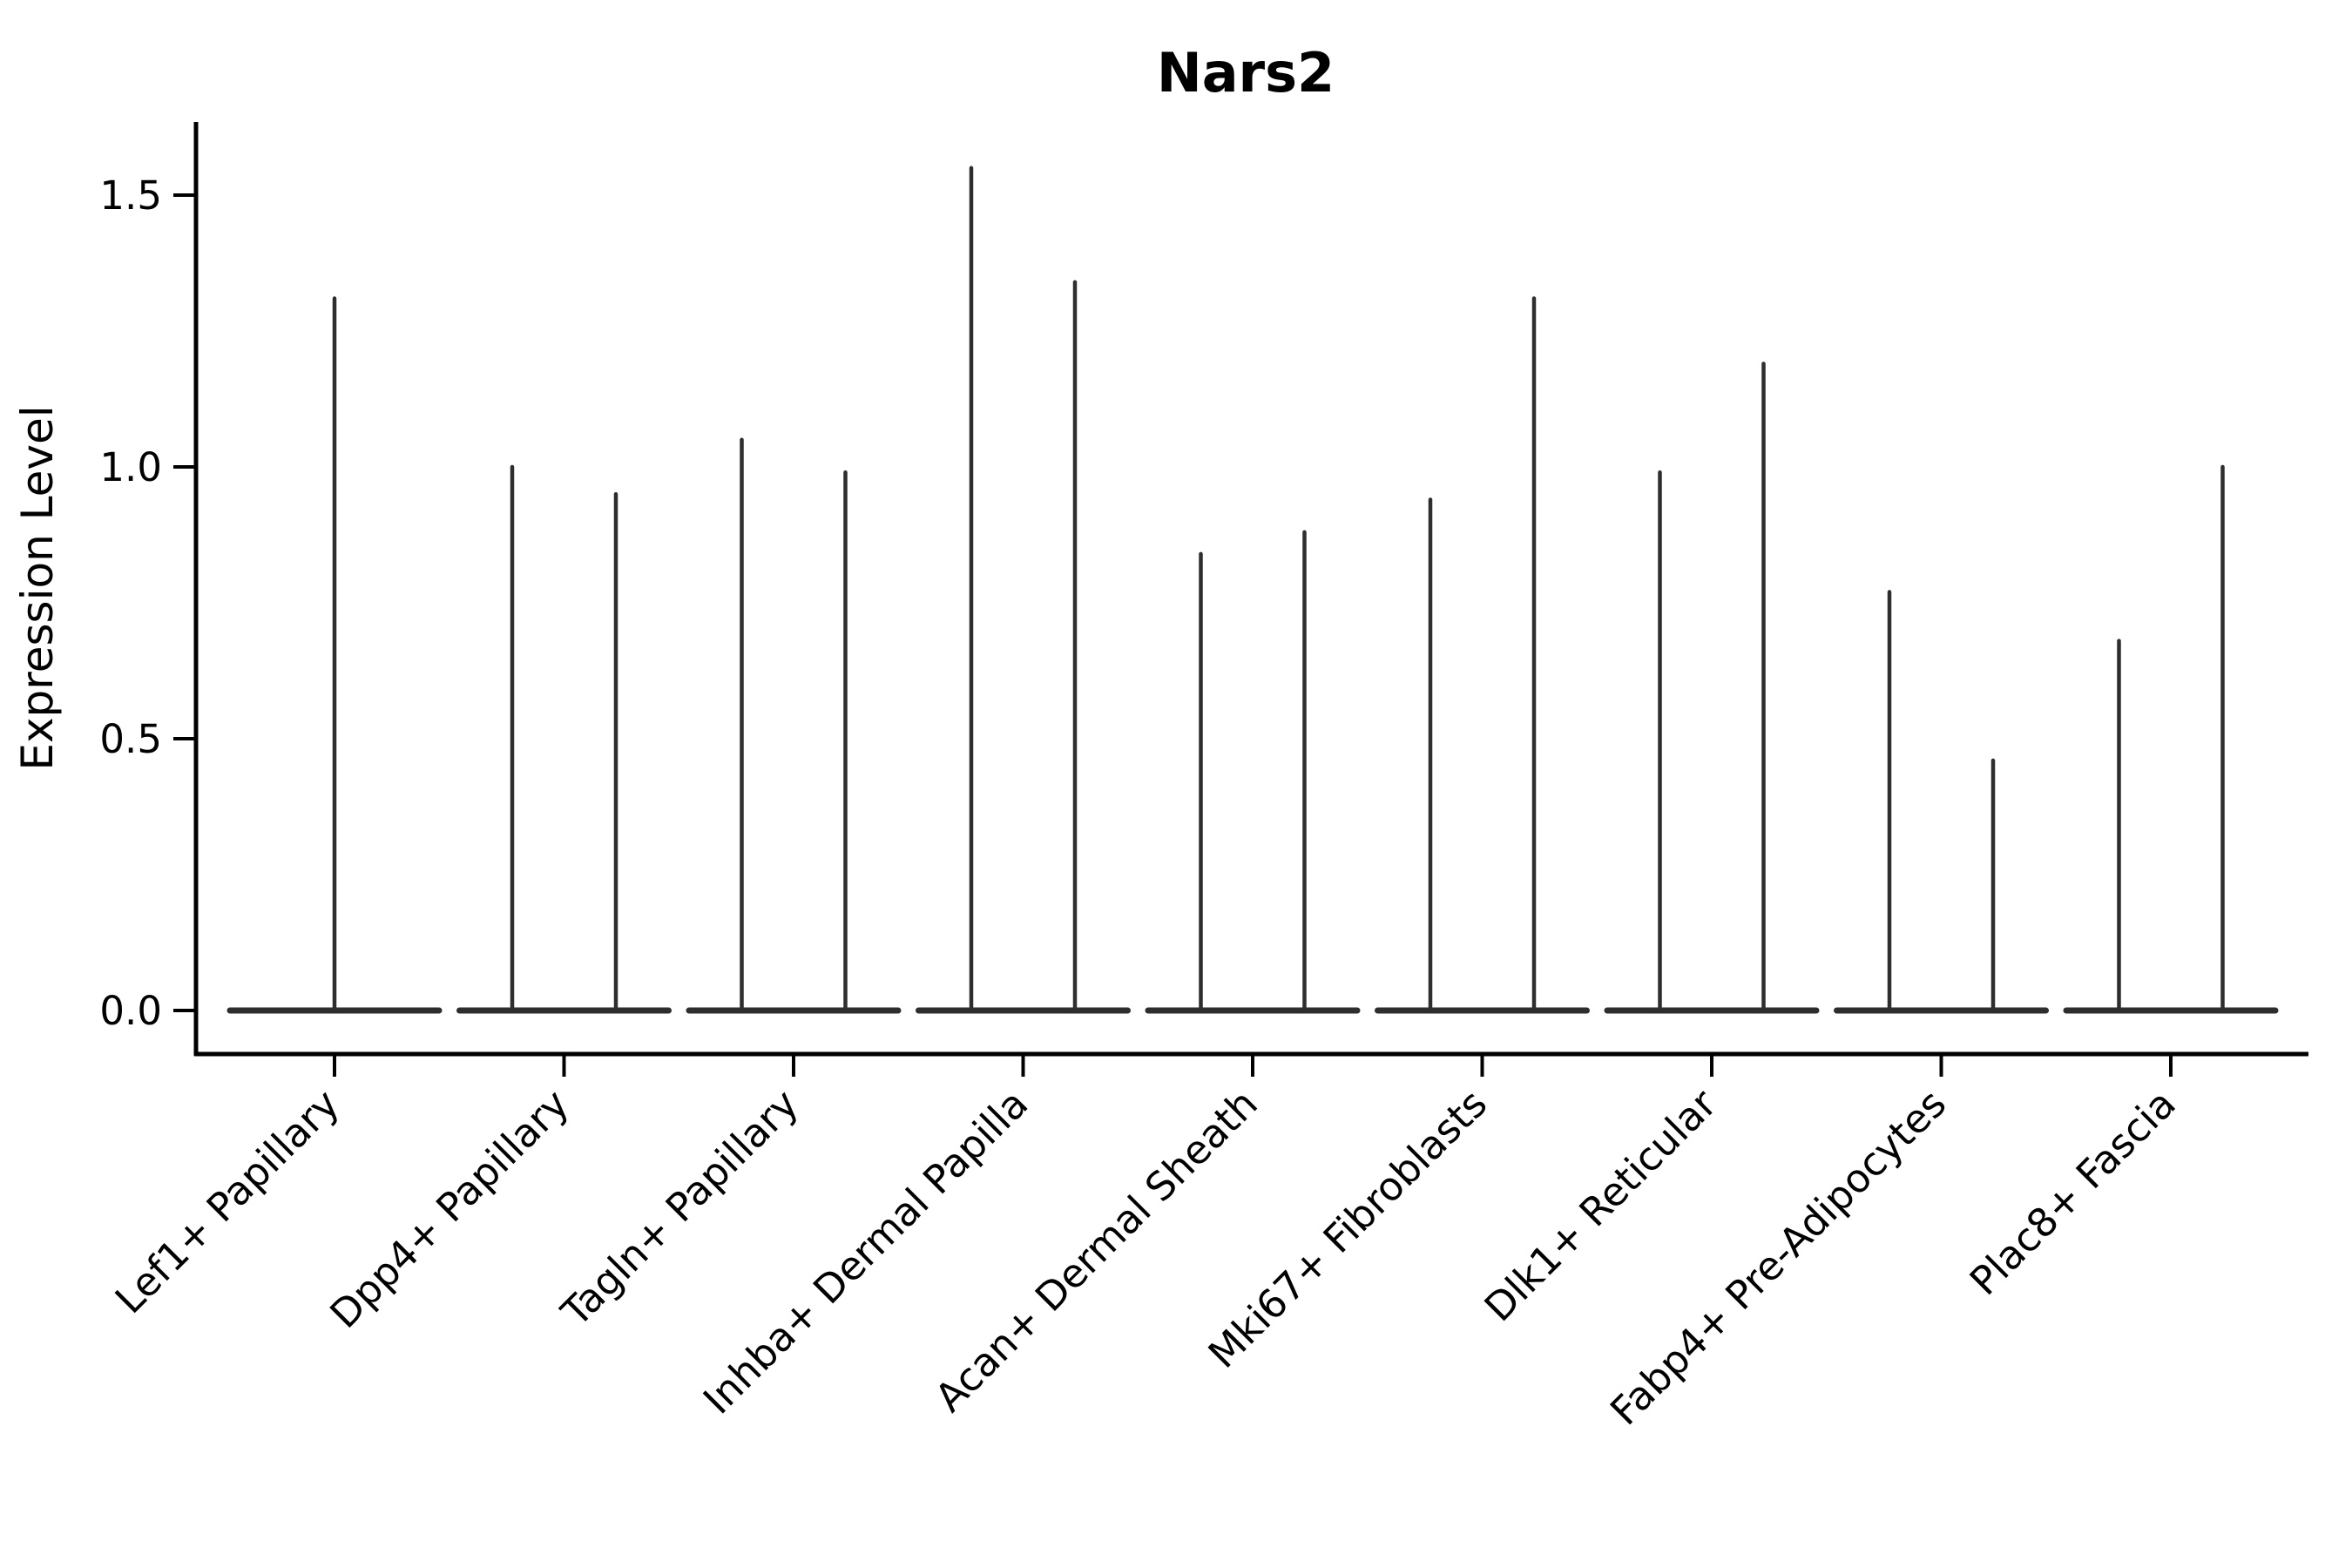 The height and width of the screenshot is (1568, 2352). What do you see at coordinates (130, 195) in the screenshot?
I see `y-tick-label: 1.5` at bounding box center [130, 195].